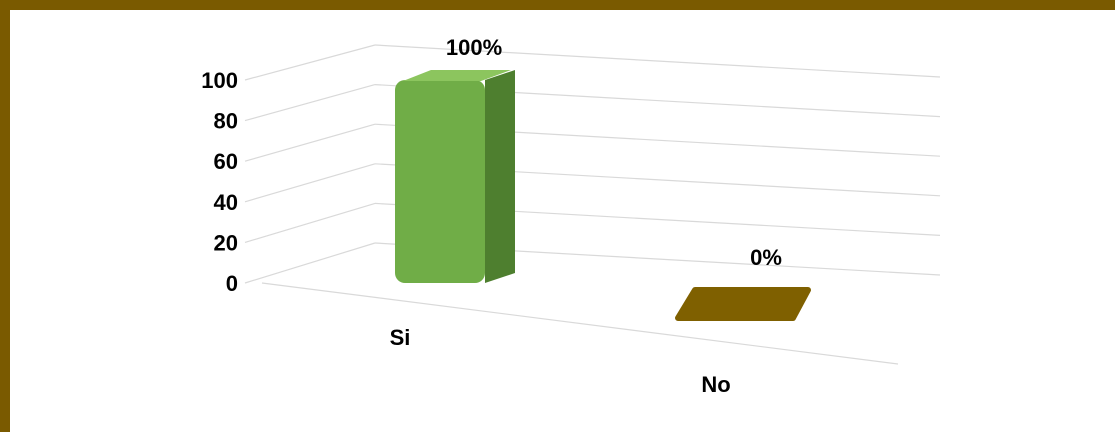 The width and height of the screenshot is (1115, 432). I want to click on y-tick-label: 40, so click(226, 202).